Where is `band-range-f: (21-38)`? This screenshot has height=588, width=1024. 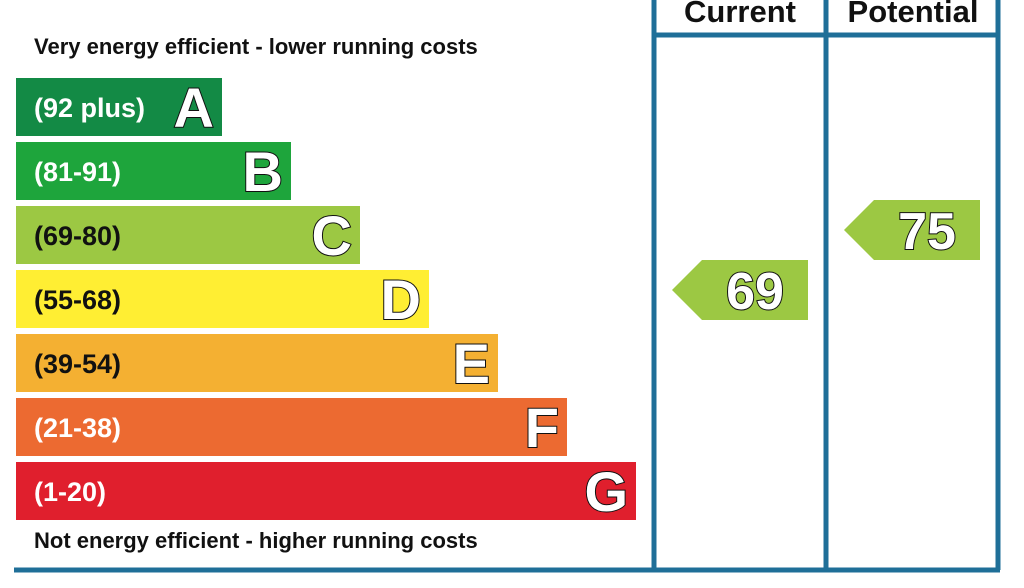 band-range-f: (21-38) is located at coordinates (77, 428).